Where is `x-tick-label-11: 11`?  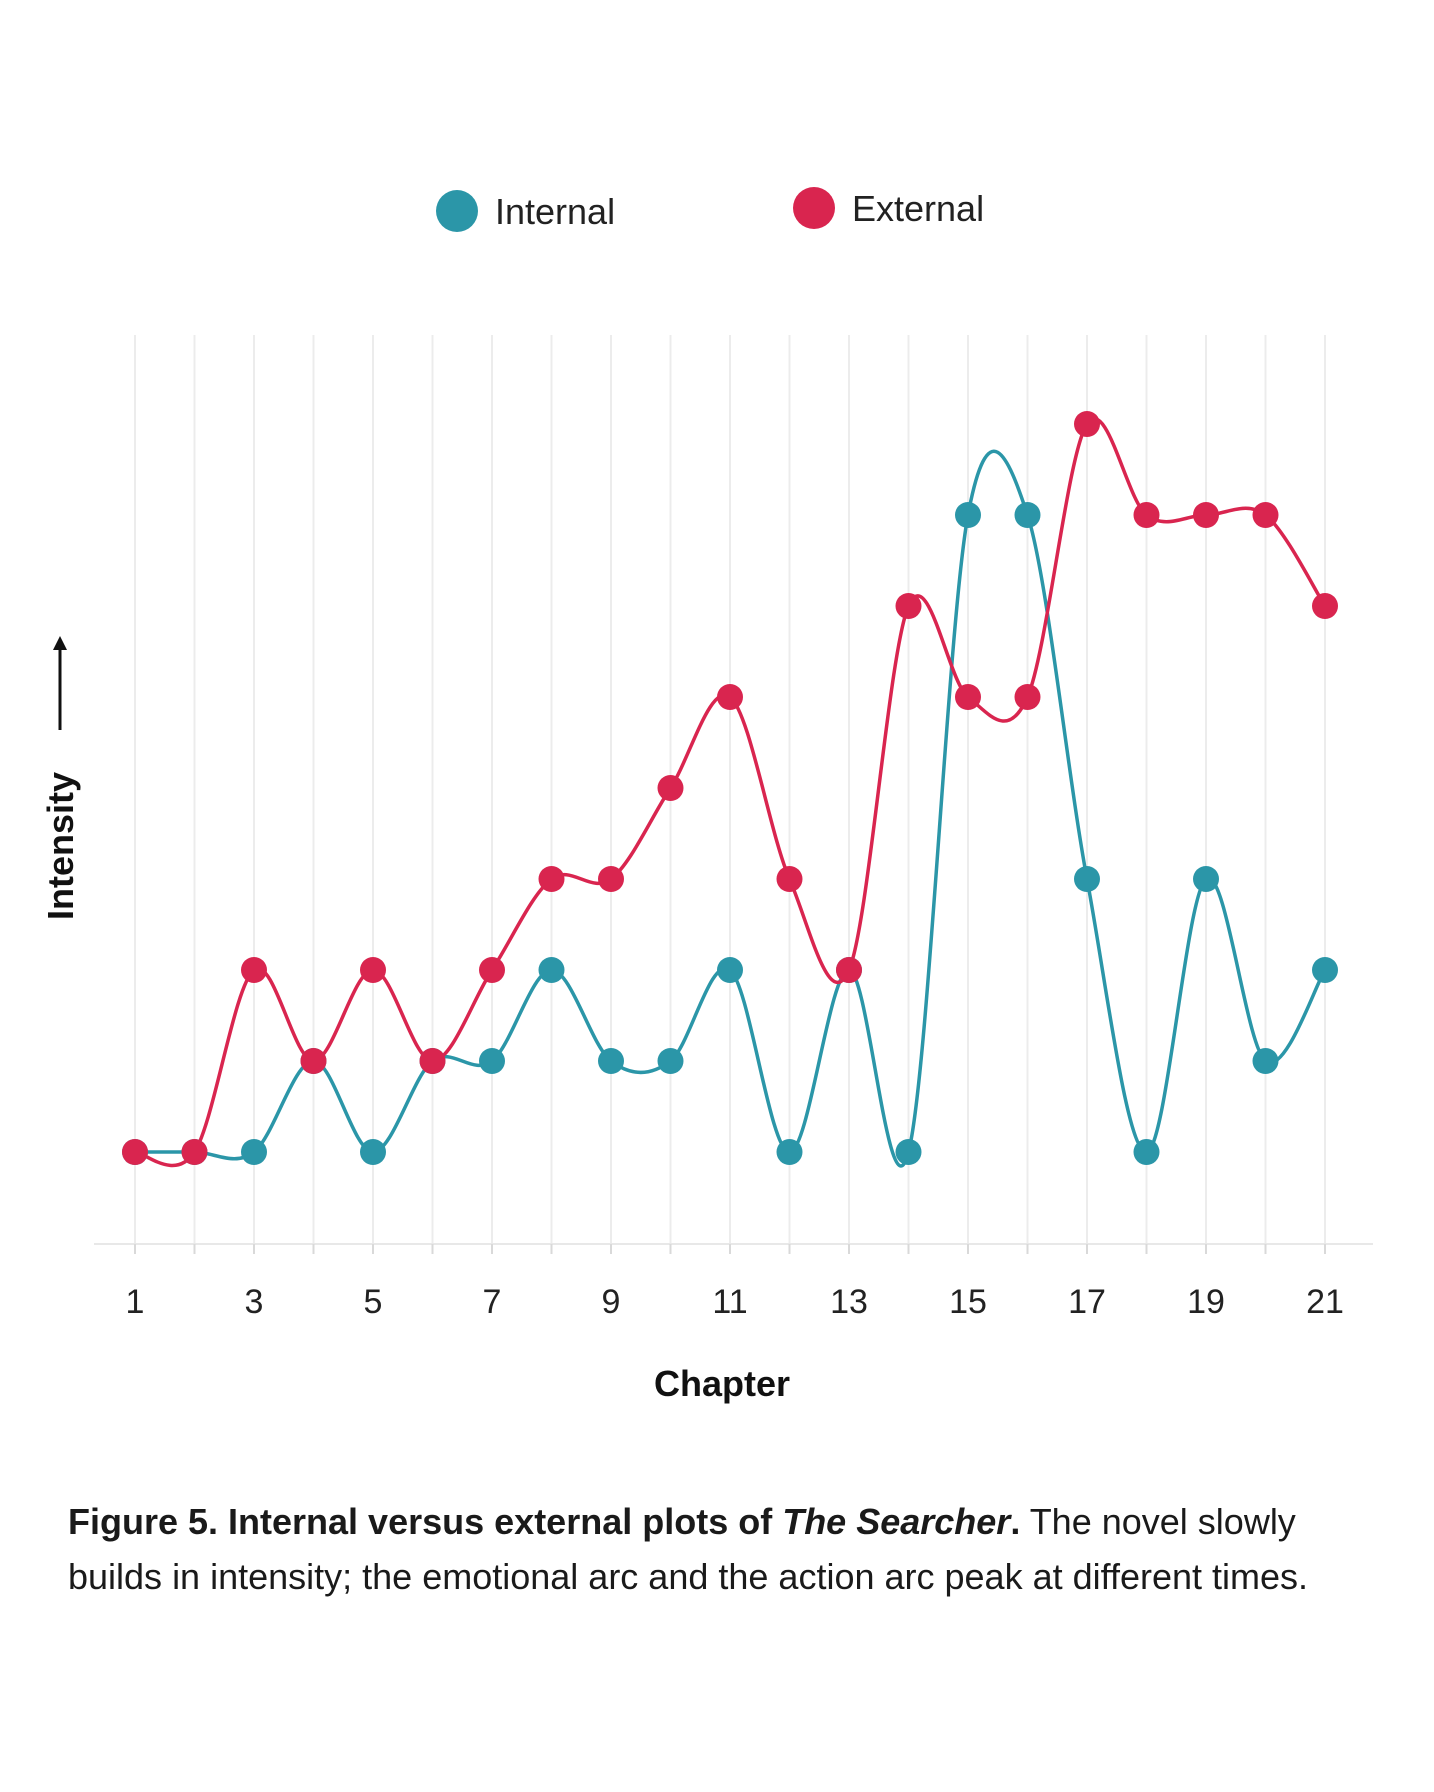 x-tick-label-11: 11 is located at coordinates (729, 1302).